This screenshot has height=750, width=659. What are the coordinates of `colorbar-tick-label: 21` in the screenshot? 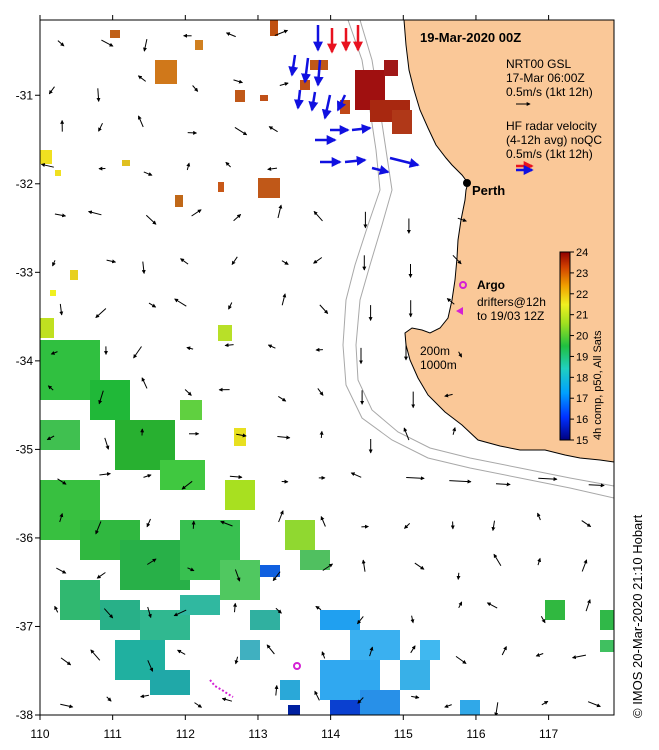 It's located at (582, 316).